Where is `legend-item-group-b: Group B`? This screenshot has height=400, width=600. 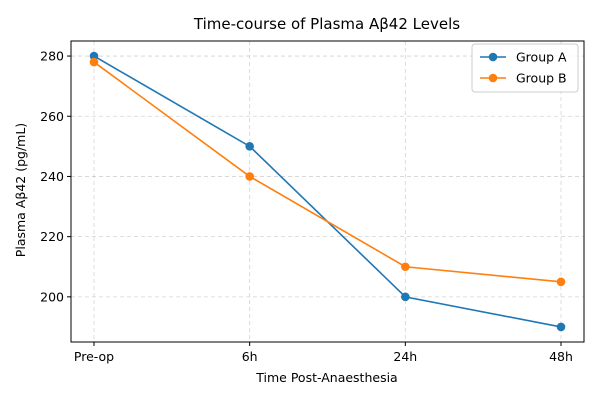
legend-item-group-b: Group B is located at coordinates (523, 78).